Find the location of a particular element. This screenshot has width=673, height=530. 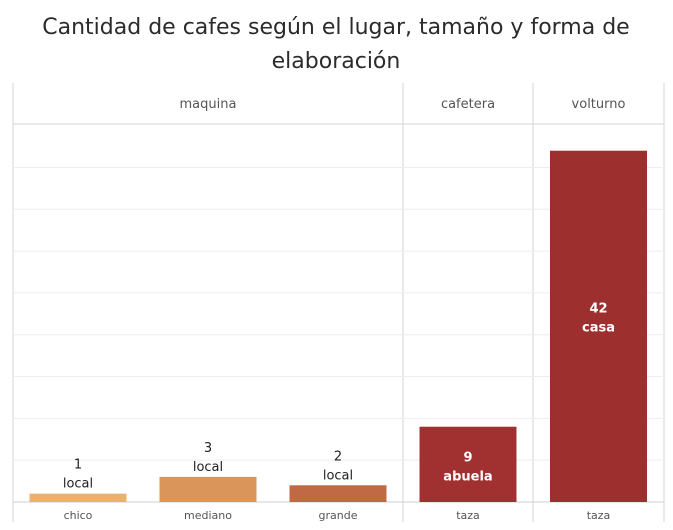

bar-value-label: 42 is located at coordinates (598, 308).